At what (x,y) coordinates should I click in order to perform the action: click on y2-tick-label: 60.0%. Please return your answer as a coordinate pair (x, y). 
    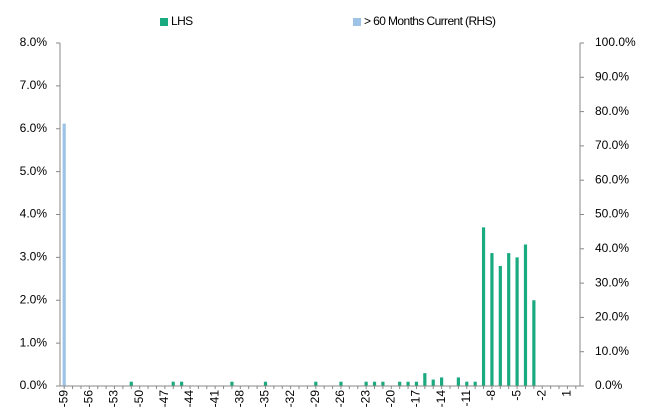
    Looking at the image, I should click on (612, 179).